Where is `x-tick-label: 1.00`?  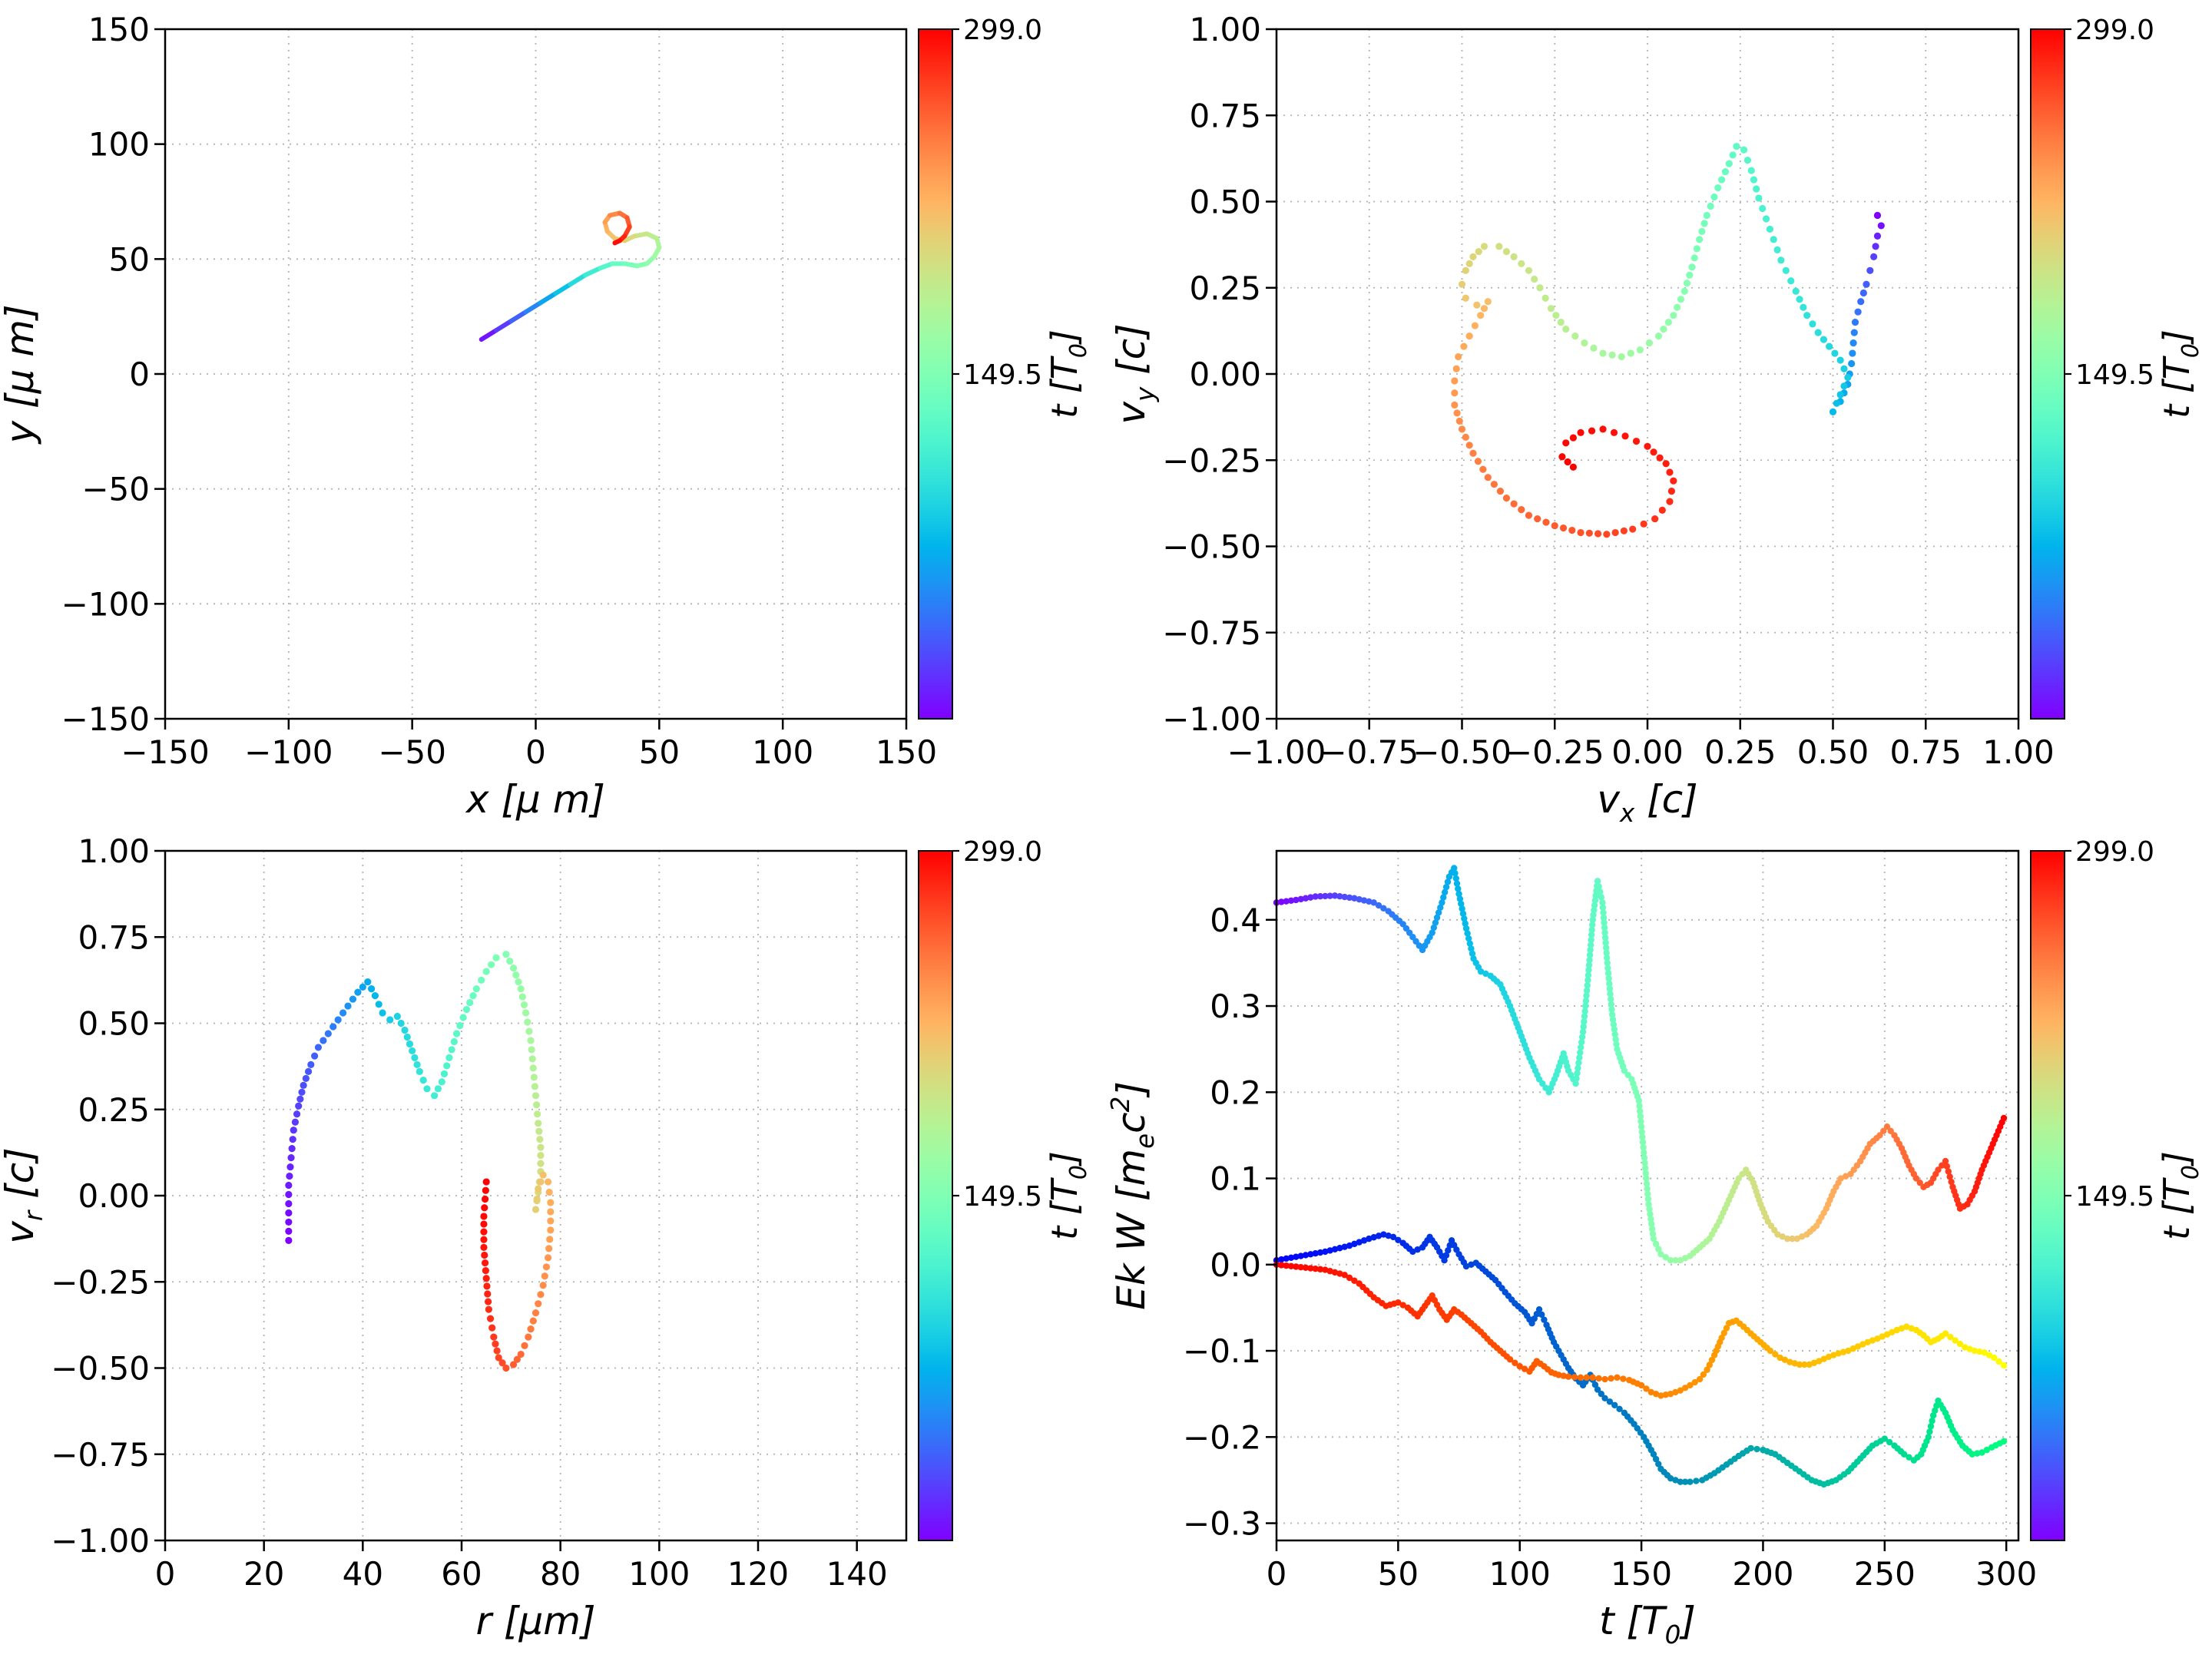 x-tick-label: 1.00 is located at coordinates (2018, 752).